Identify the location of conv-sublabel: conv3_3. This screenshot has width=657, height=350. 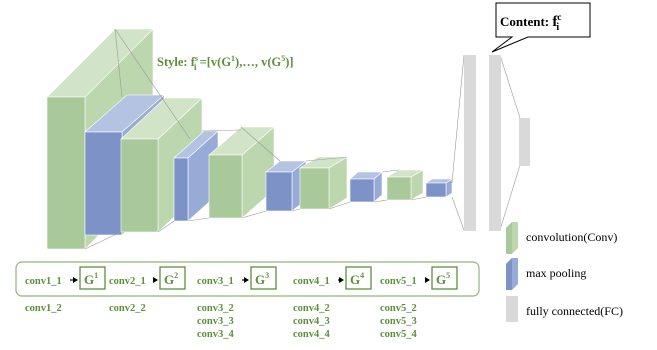
(215, 321).